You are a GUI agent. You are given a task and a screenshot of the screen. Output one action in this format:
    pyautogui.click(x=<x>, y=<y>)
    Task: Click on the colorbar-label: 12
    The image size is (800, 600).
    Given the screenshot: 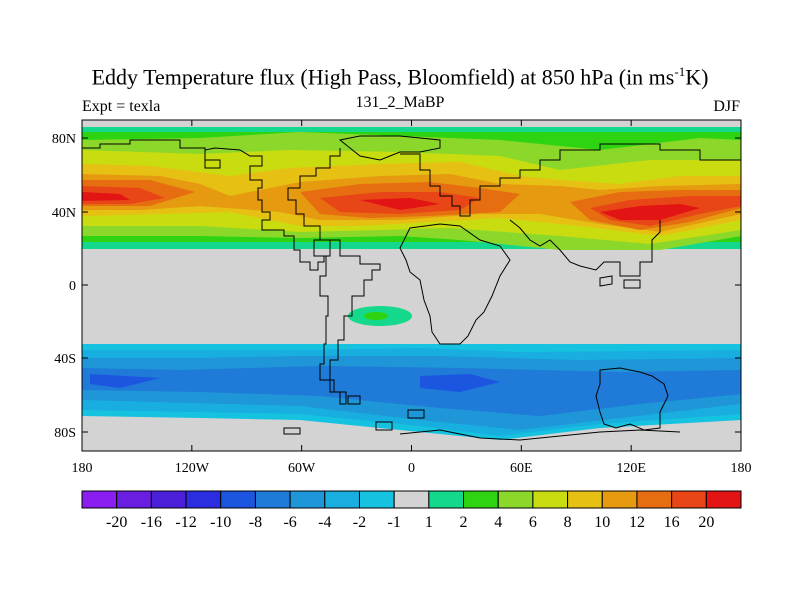 What is the action you would take?
    pyautogui.click(x=637, y=522)
    